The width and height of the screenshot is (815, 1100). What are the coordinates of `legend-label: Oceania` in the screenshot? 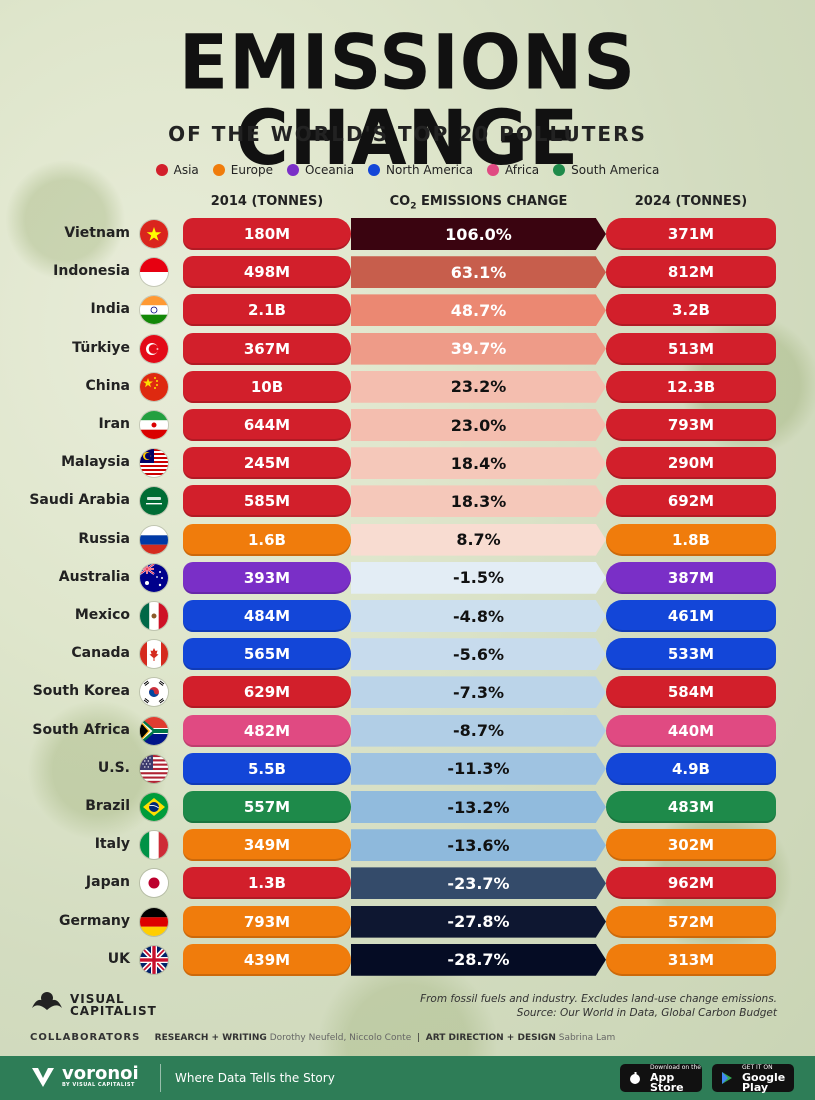 It's located at (329, 170).